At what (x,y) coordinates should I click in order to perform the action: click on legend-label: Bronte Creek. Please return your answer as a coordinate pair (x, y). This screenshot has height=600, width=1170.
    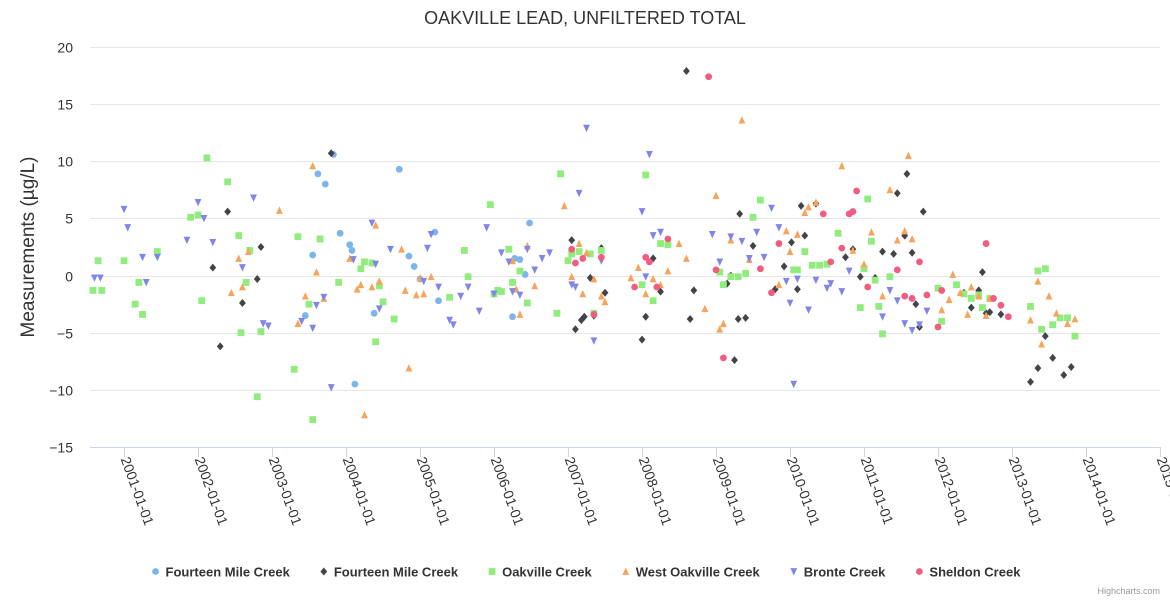
    Looking at the image, I should click on (845, 572).